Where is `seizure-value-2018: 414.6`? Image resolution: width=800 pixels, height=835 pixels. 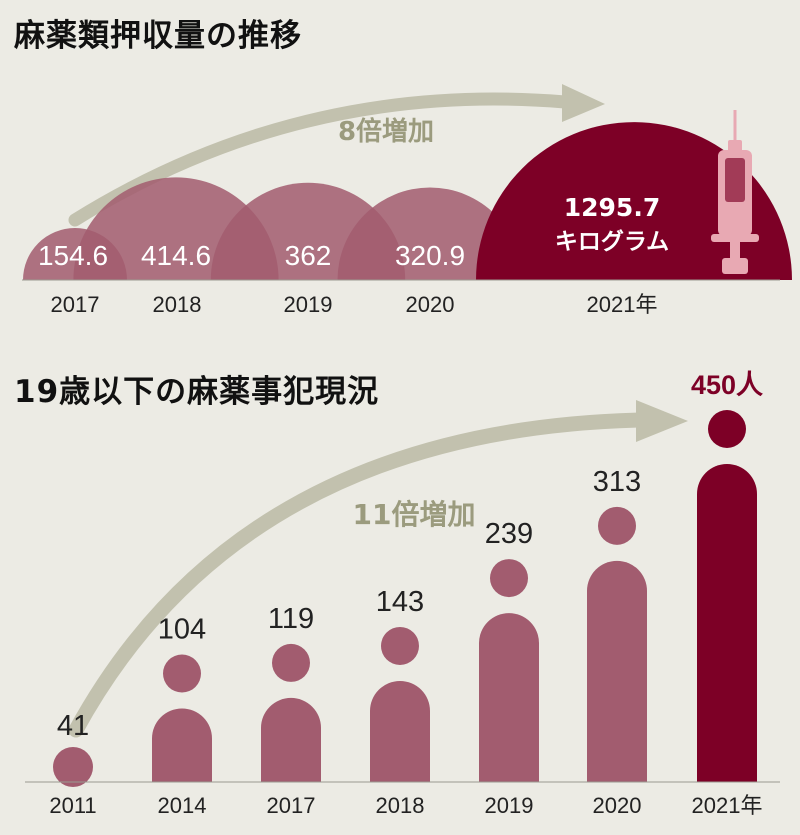 seizure-value-2018: 414.6 is located at coordinates (176, 255).